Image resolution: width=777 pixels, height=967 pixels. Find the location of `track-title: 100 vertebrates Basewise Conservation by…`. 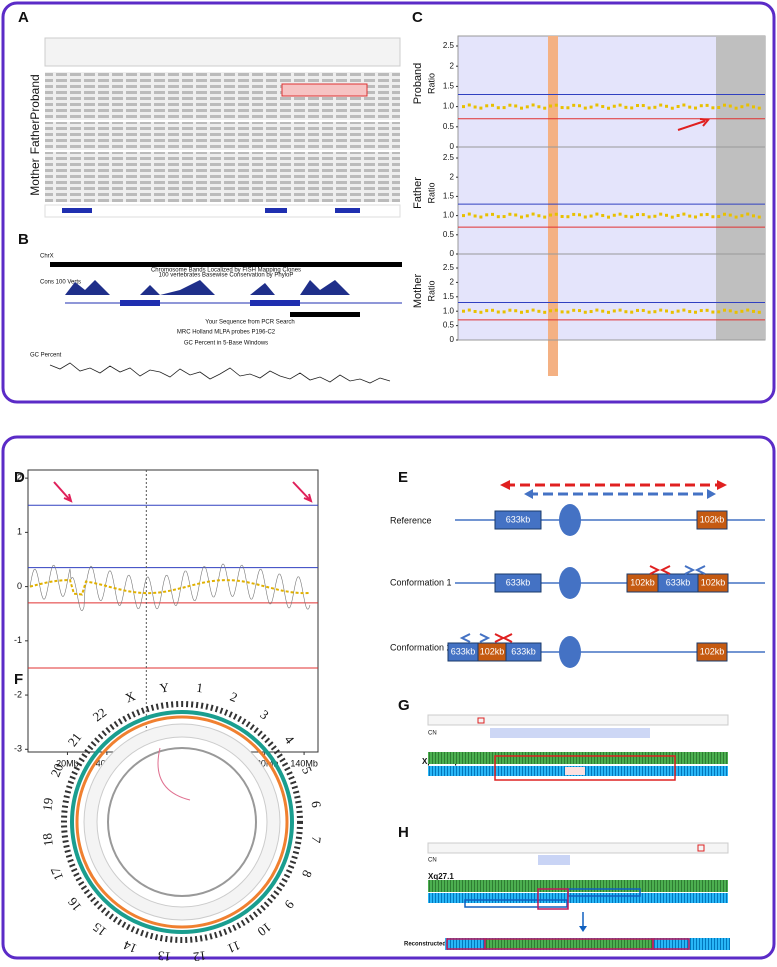

track-title: 100 vertebrates Basewise Conservation by… is located at coordinates (226, 276).